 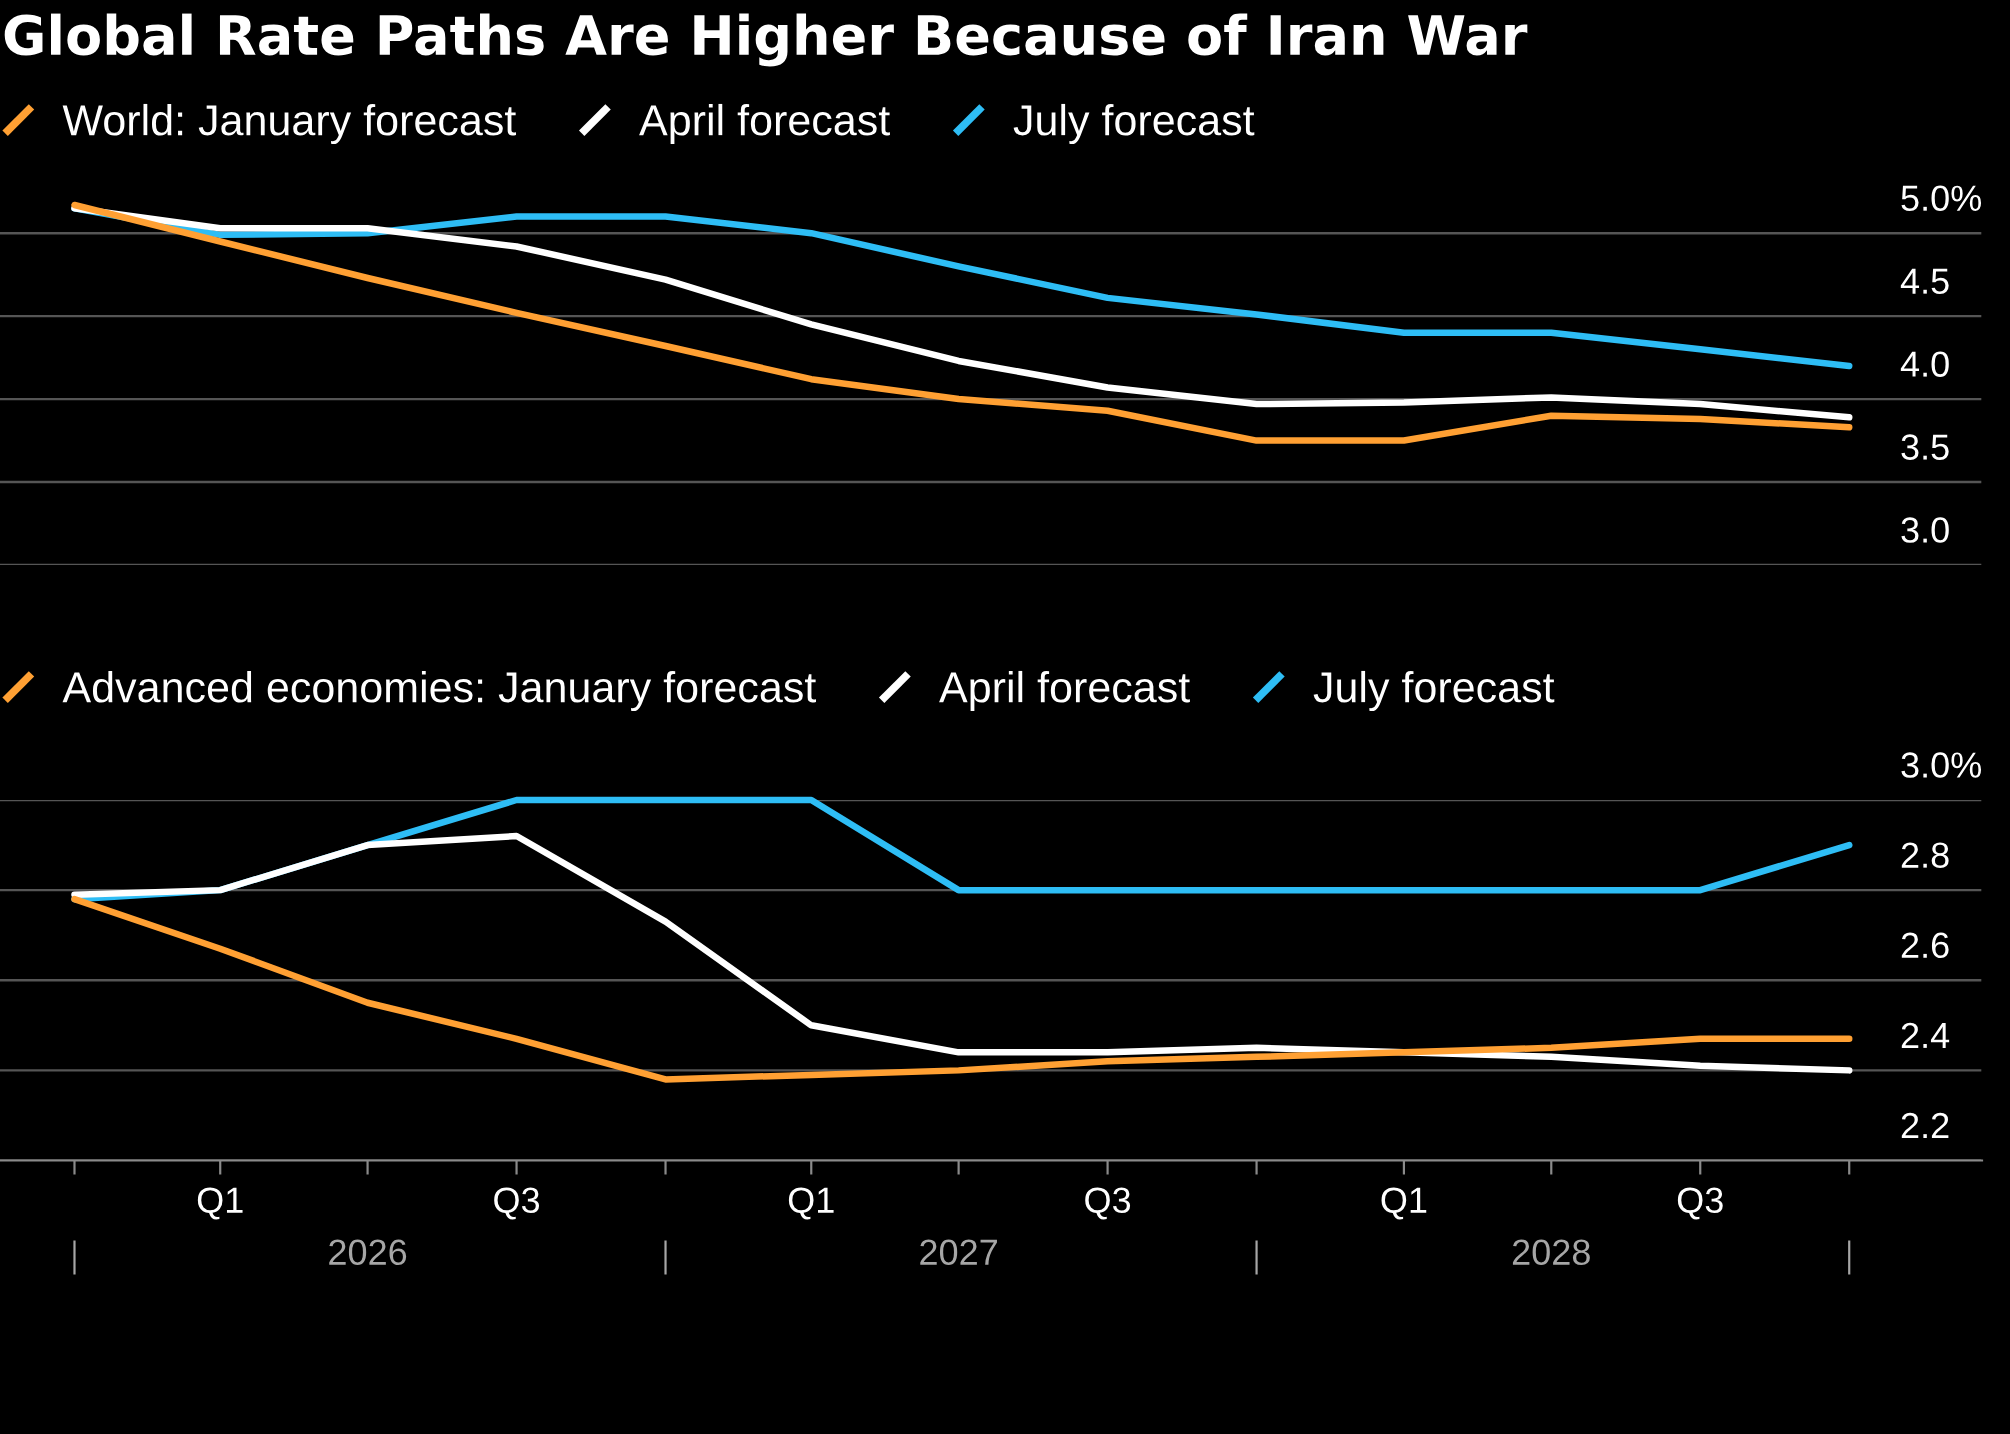 I want to click on x2-tick-label: 2028, so click(x=1551, y=1252).